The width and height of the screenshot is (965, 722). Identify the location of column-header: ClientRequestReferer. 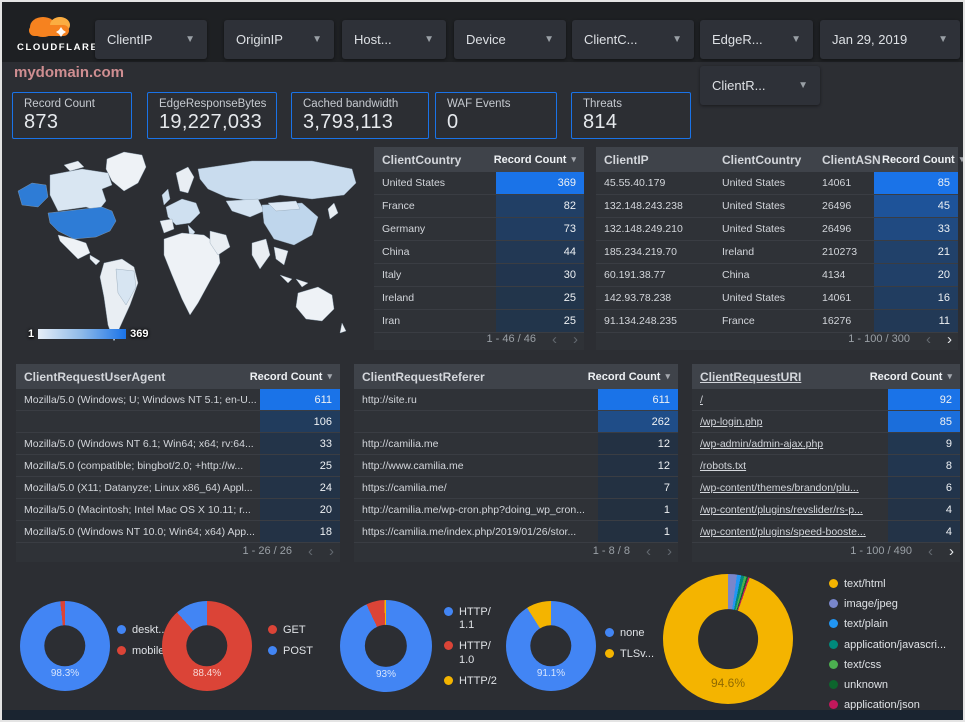
(423, 376).